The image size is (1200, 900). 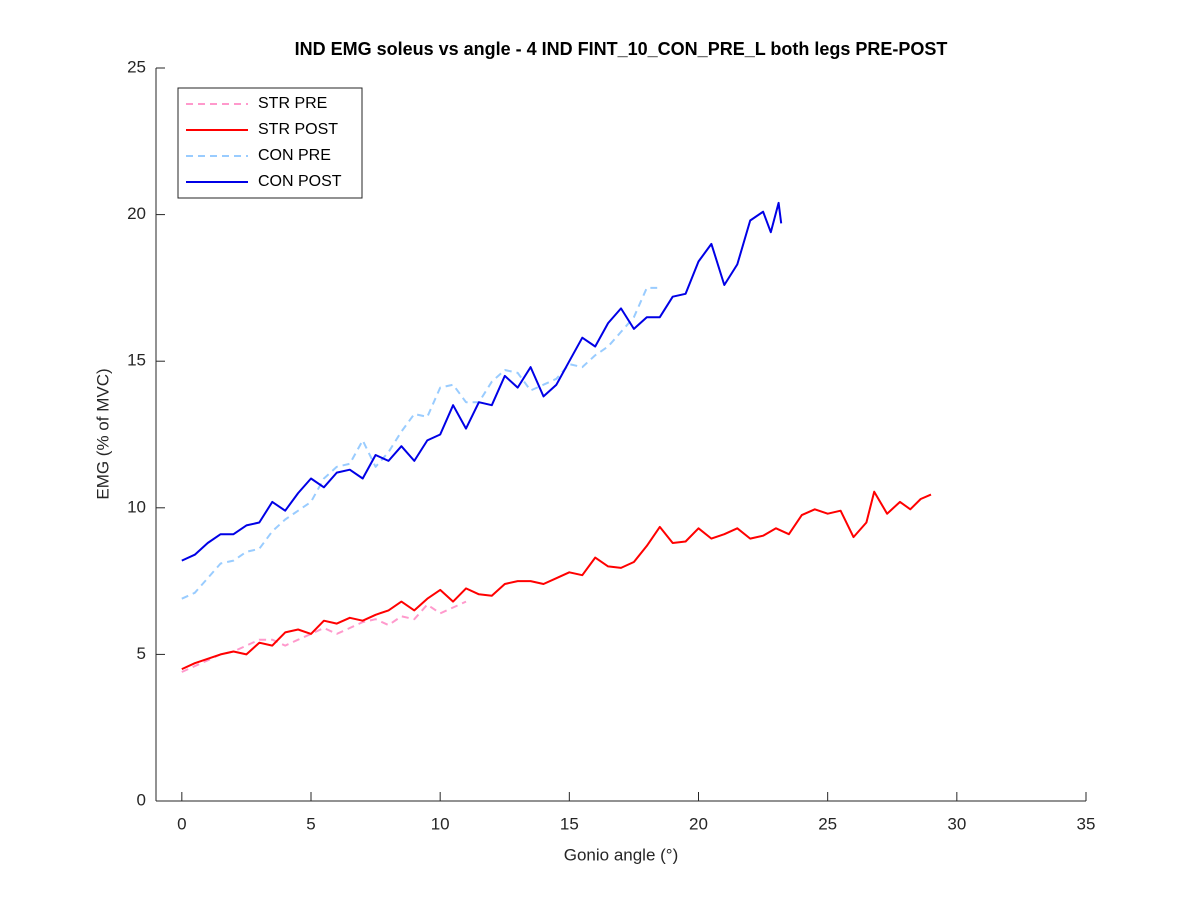 I want to click on x-tick-label: 0, so click(x=181, y=823).